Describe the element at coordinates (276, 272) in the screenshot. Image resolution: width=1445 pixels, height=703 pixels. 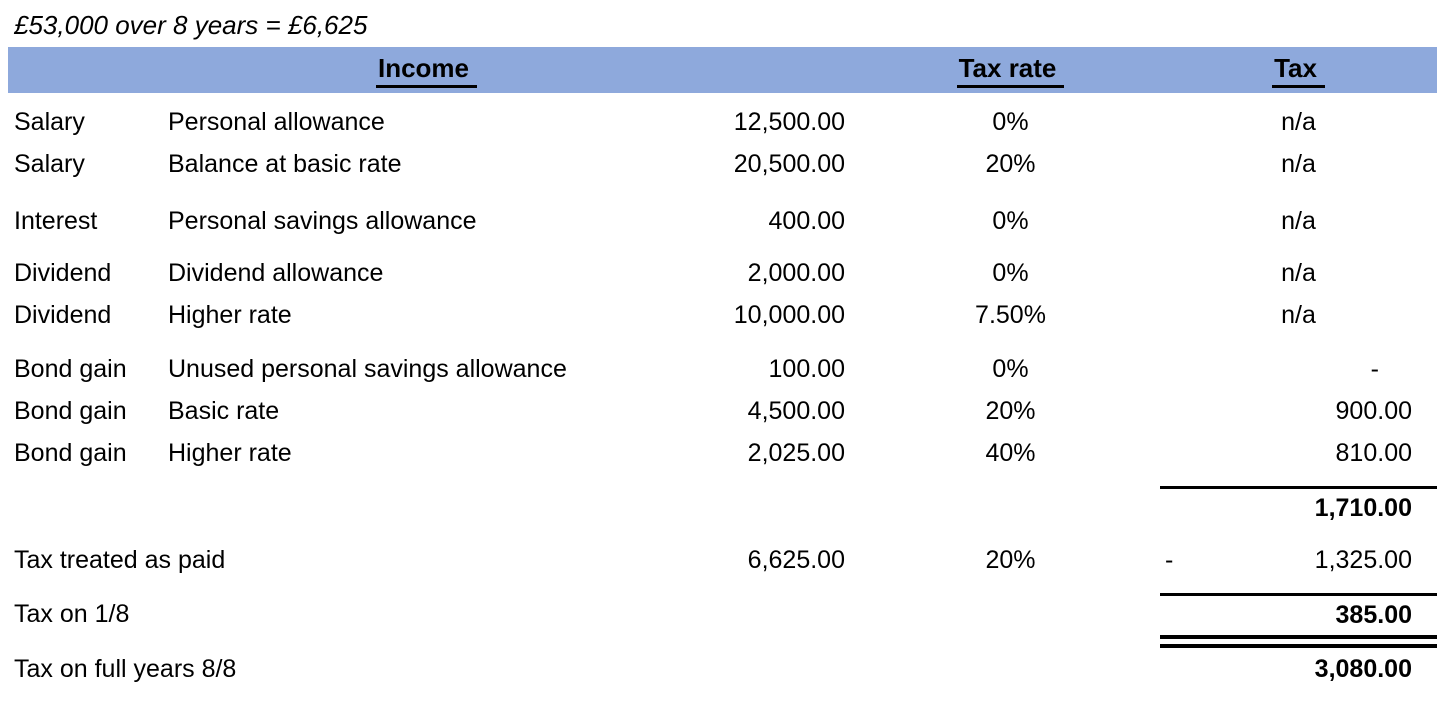
I see `description-cell: Dividend allowance` at that location.